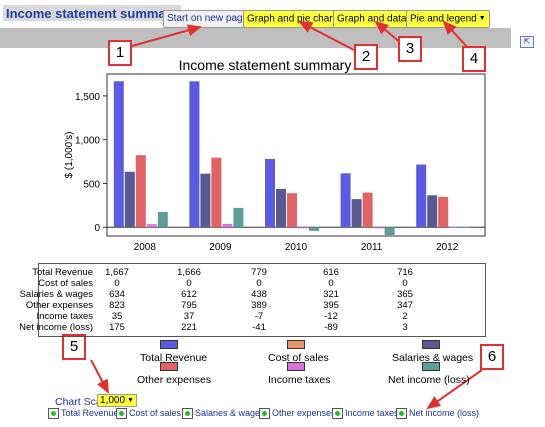 The width and height of the screenshot is (545, 427). Describe the element at coordinates (174, 380) in the screenshot. I see `legend-label: Other expenses` at that location.